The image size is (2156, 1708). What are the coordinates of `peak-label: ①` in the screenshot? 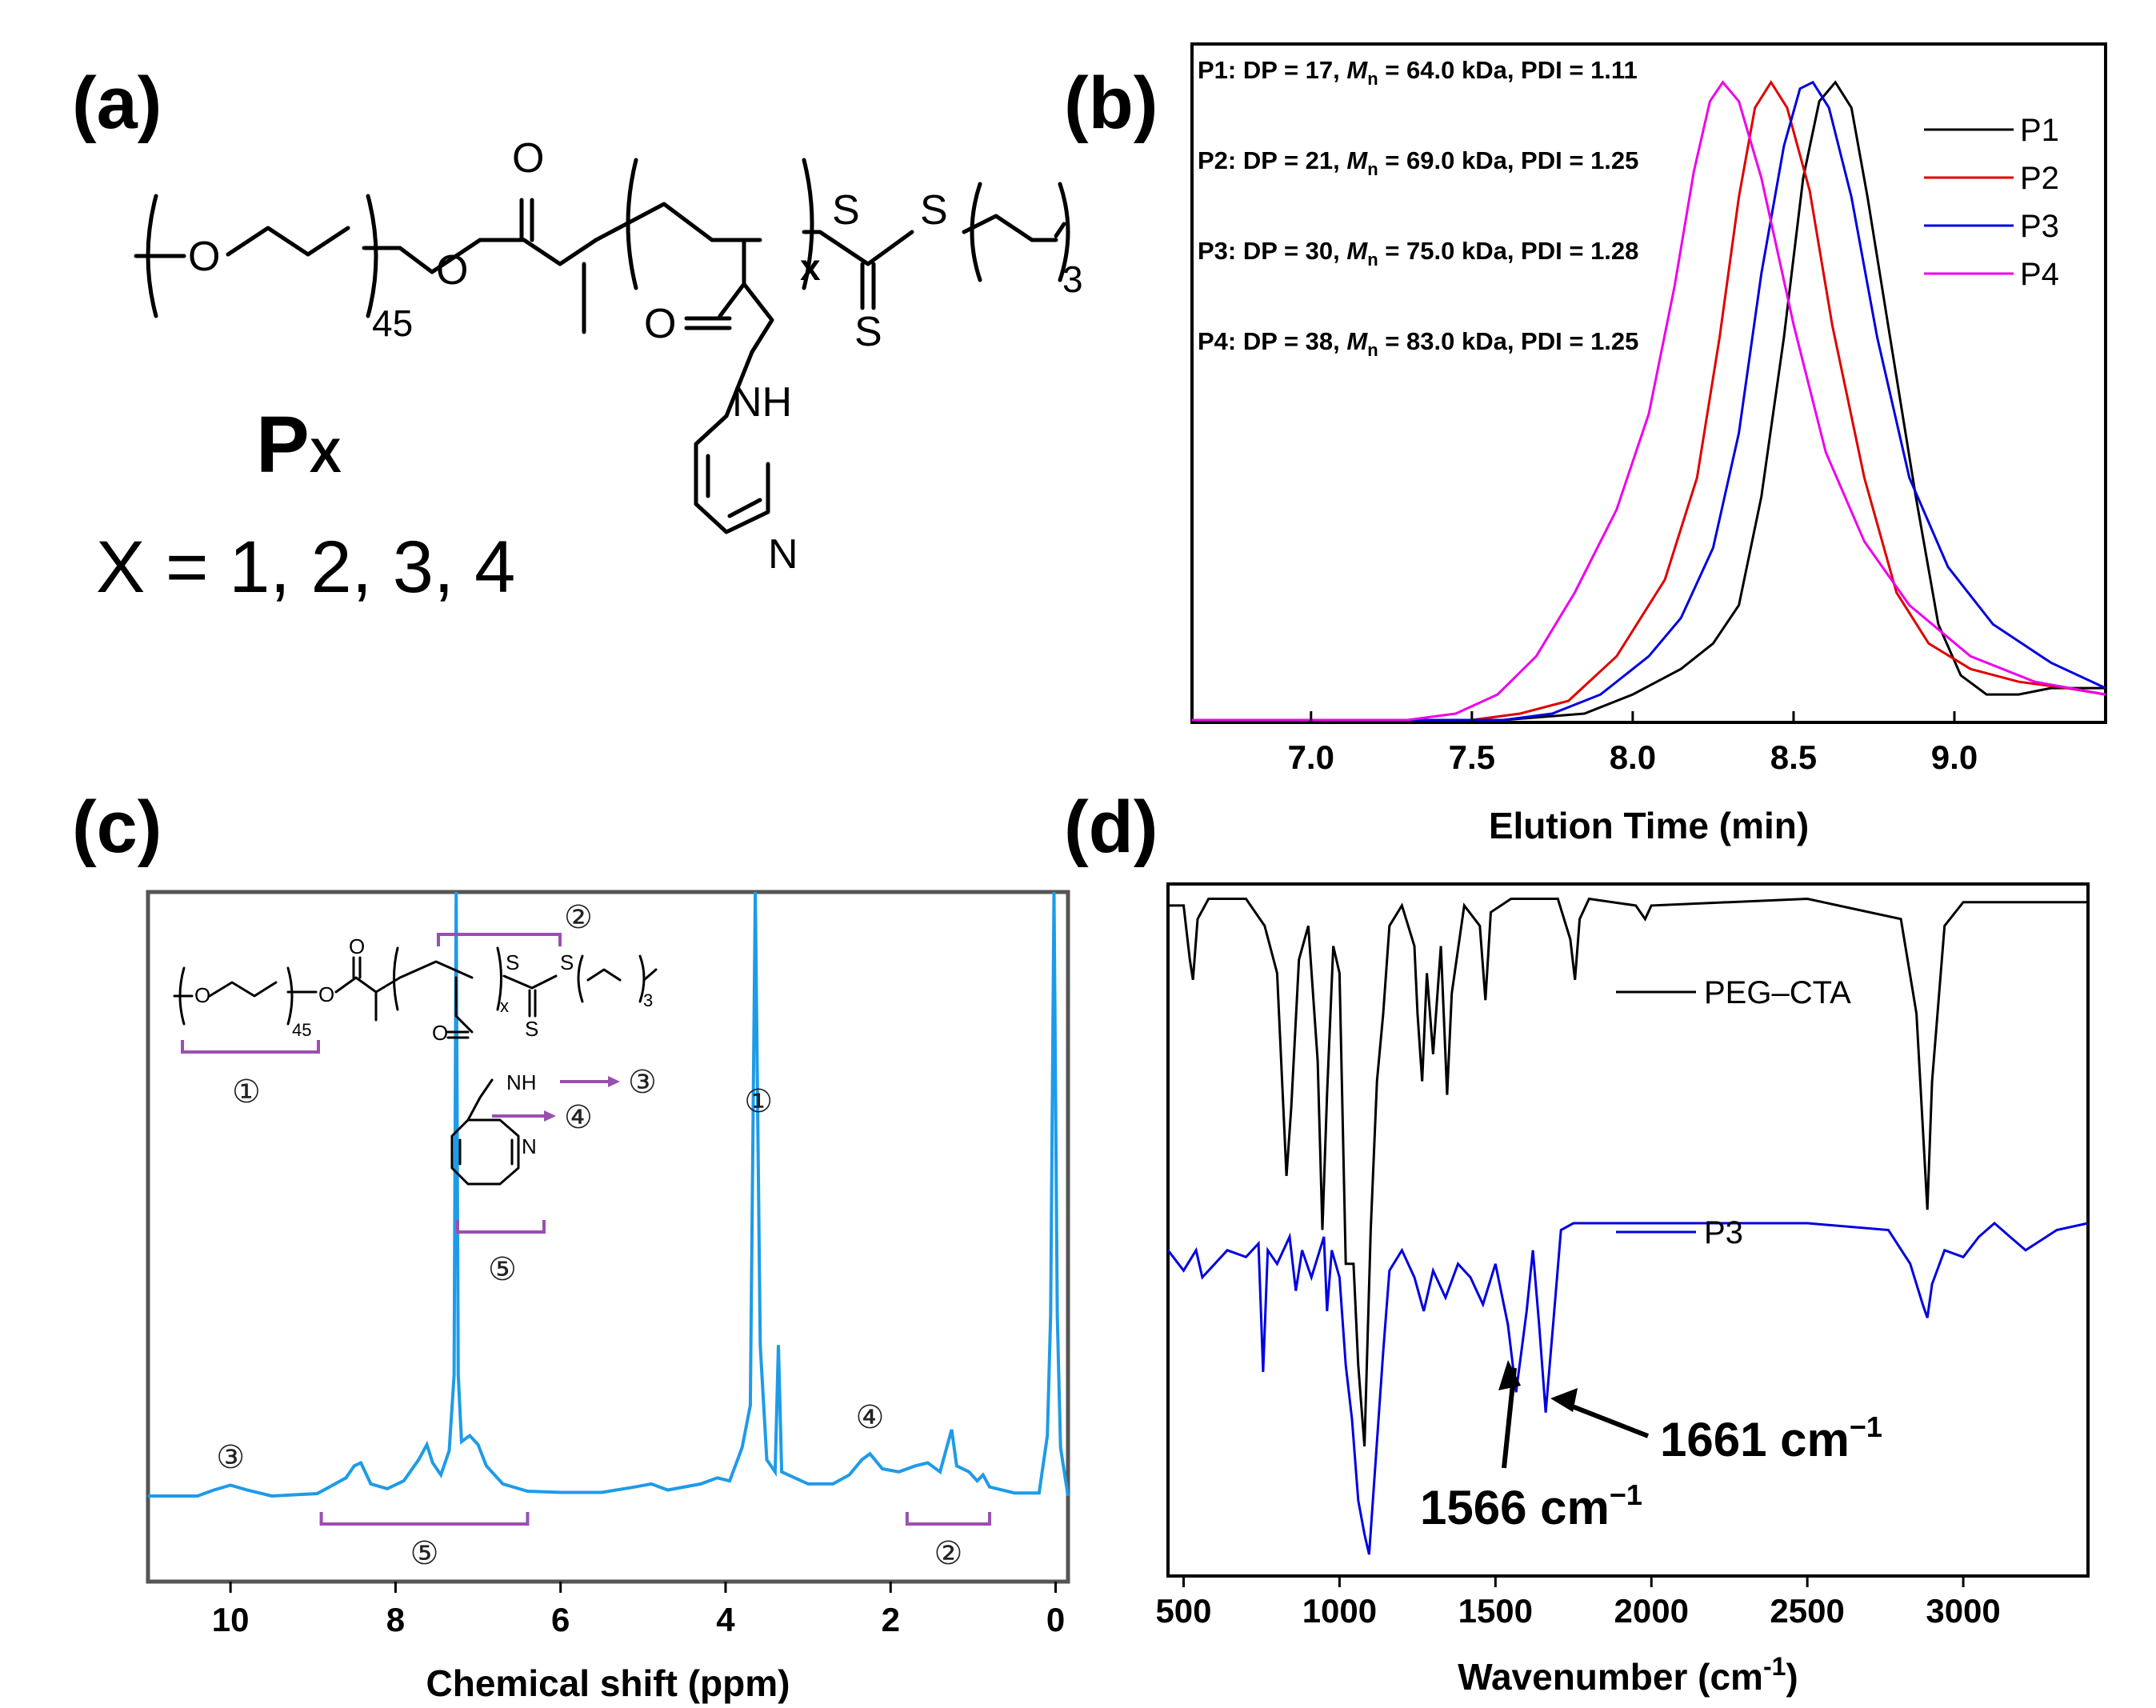 It's located at (758, 1101).